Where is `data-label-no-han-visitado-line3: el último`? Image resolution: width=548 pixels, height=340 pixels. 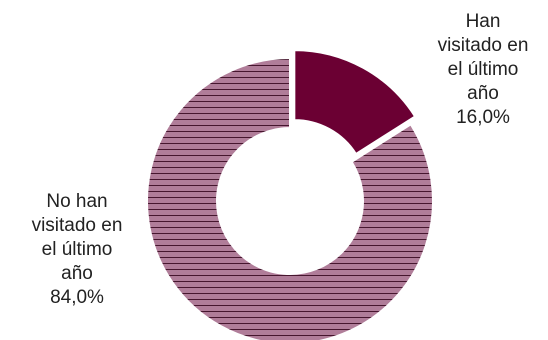 data-label-no-han-visitado-line3: el último is located at coordinates (77, 249).